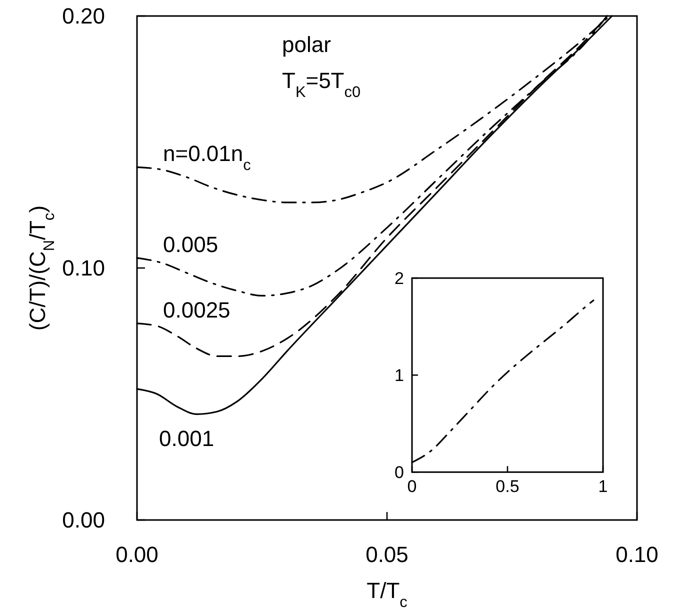  What do you see at coordinates (306, 44) in the screenshot?
I see `annotation: polar` at bounding box center [306, 44].